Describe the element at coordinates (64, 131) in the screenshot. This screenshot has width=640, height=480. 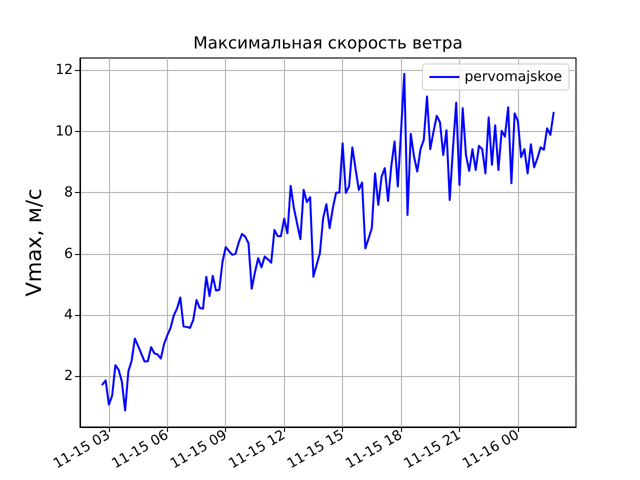
I see `y-tick-label: 10` at that location.